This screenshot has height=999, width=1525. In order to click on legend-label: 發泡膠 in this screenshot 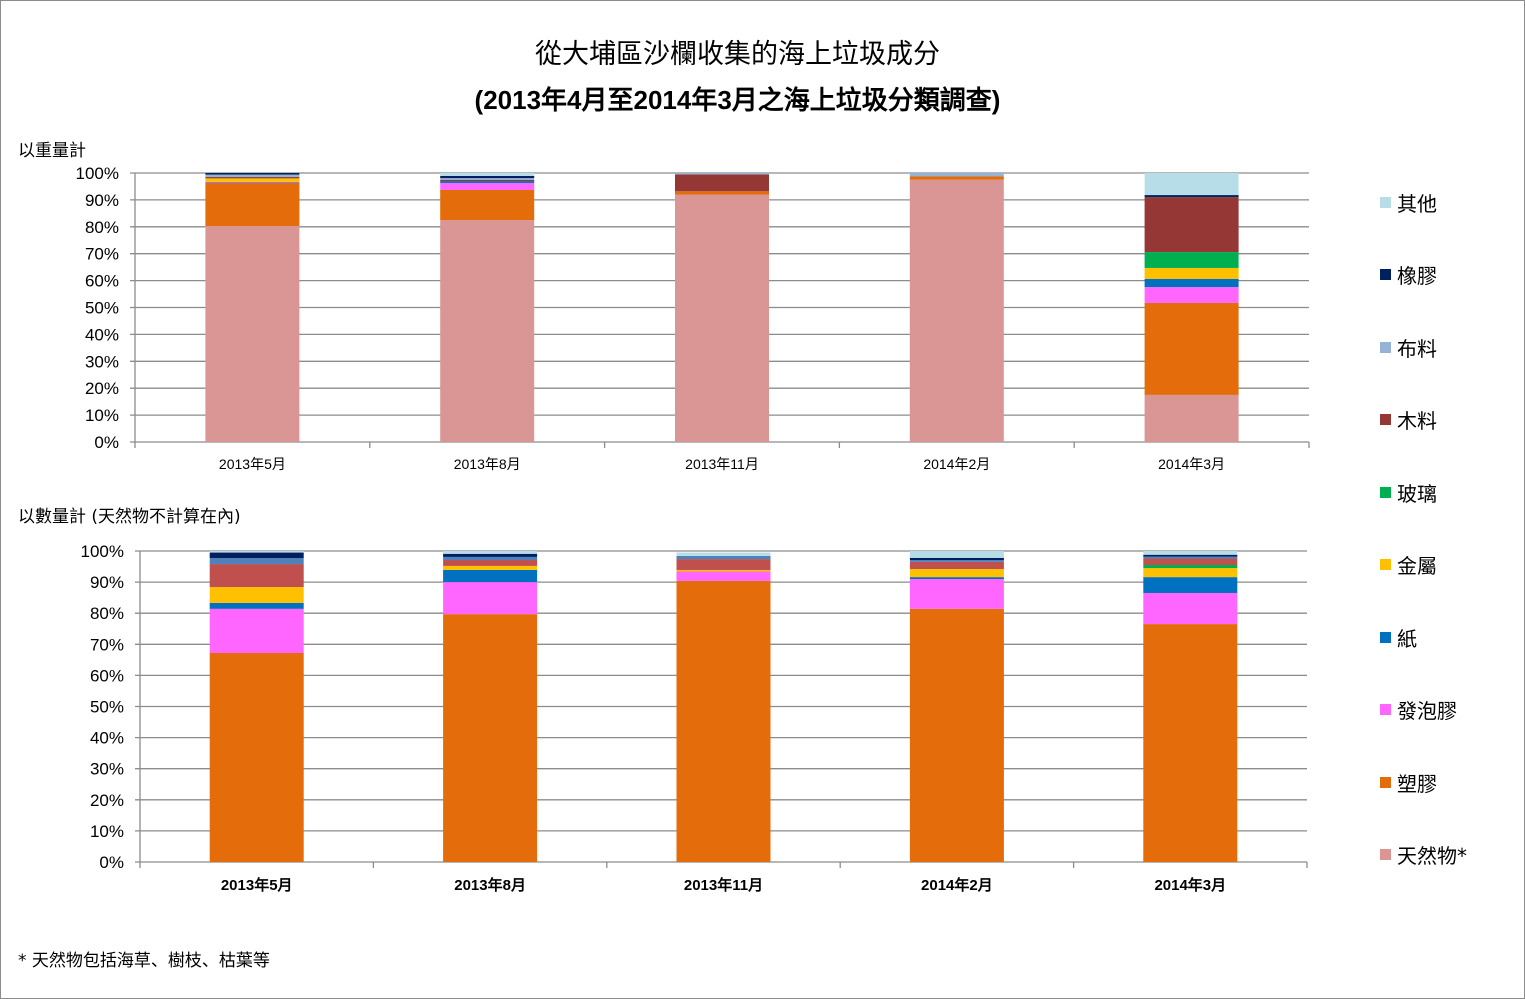, I will do `click(1427, 711)`.